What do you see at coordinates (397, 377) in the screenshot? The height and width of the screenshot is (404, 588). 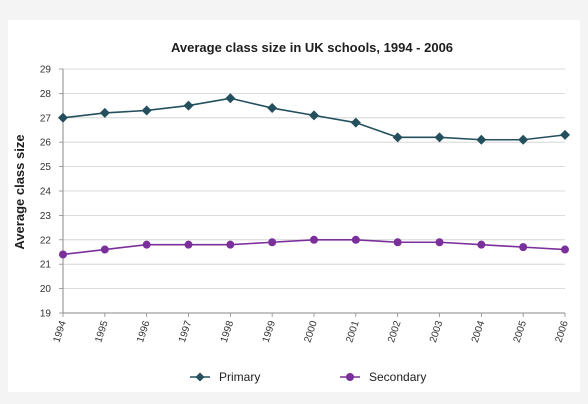 I see `legend-label: Secondary` at bounding box center [397, 377].